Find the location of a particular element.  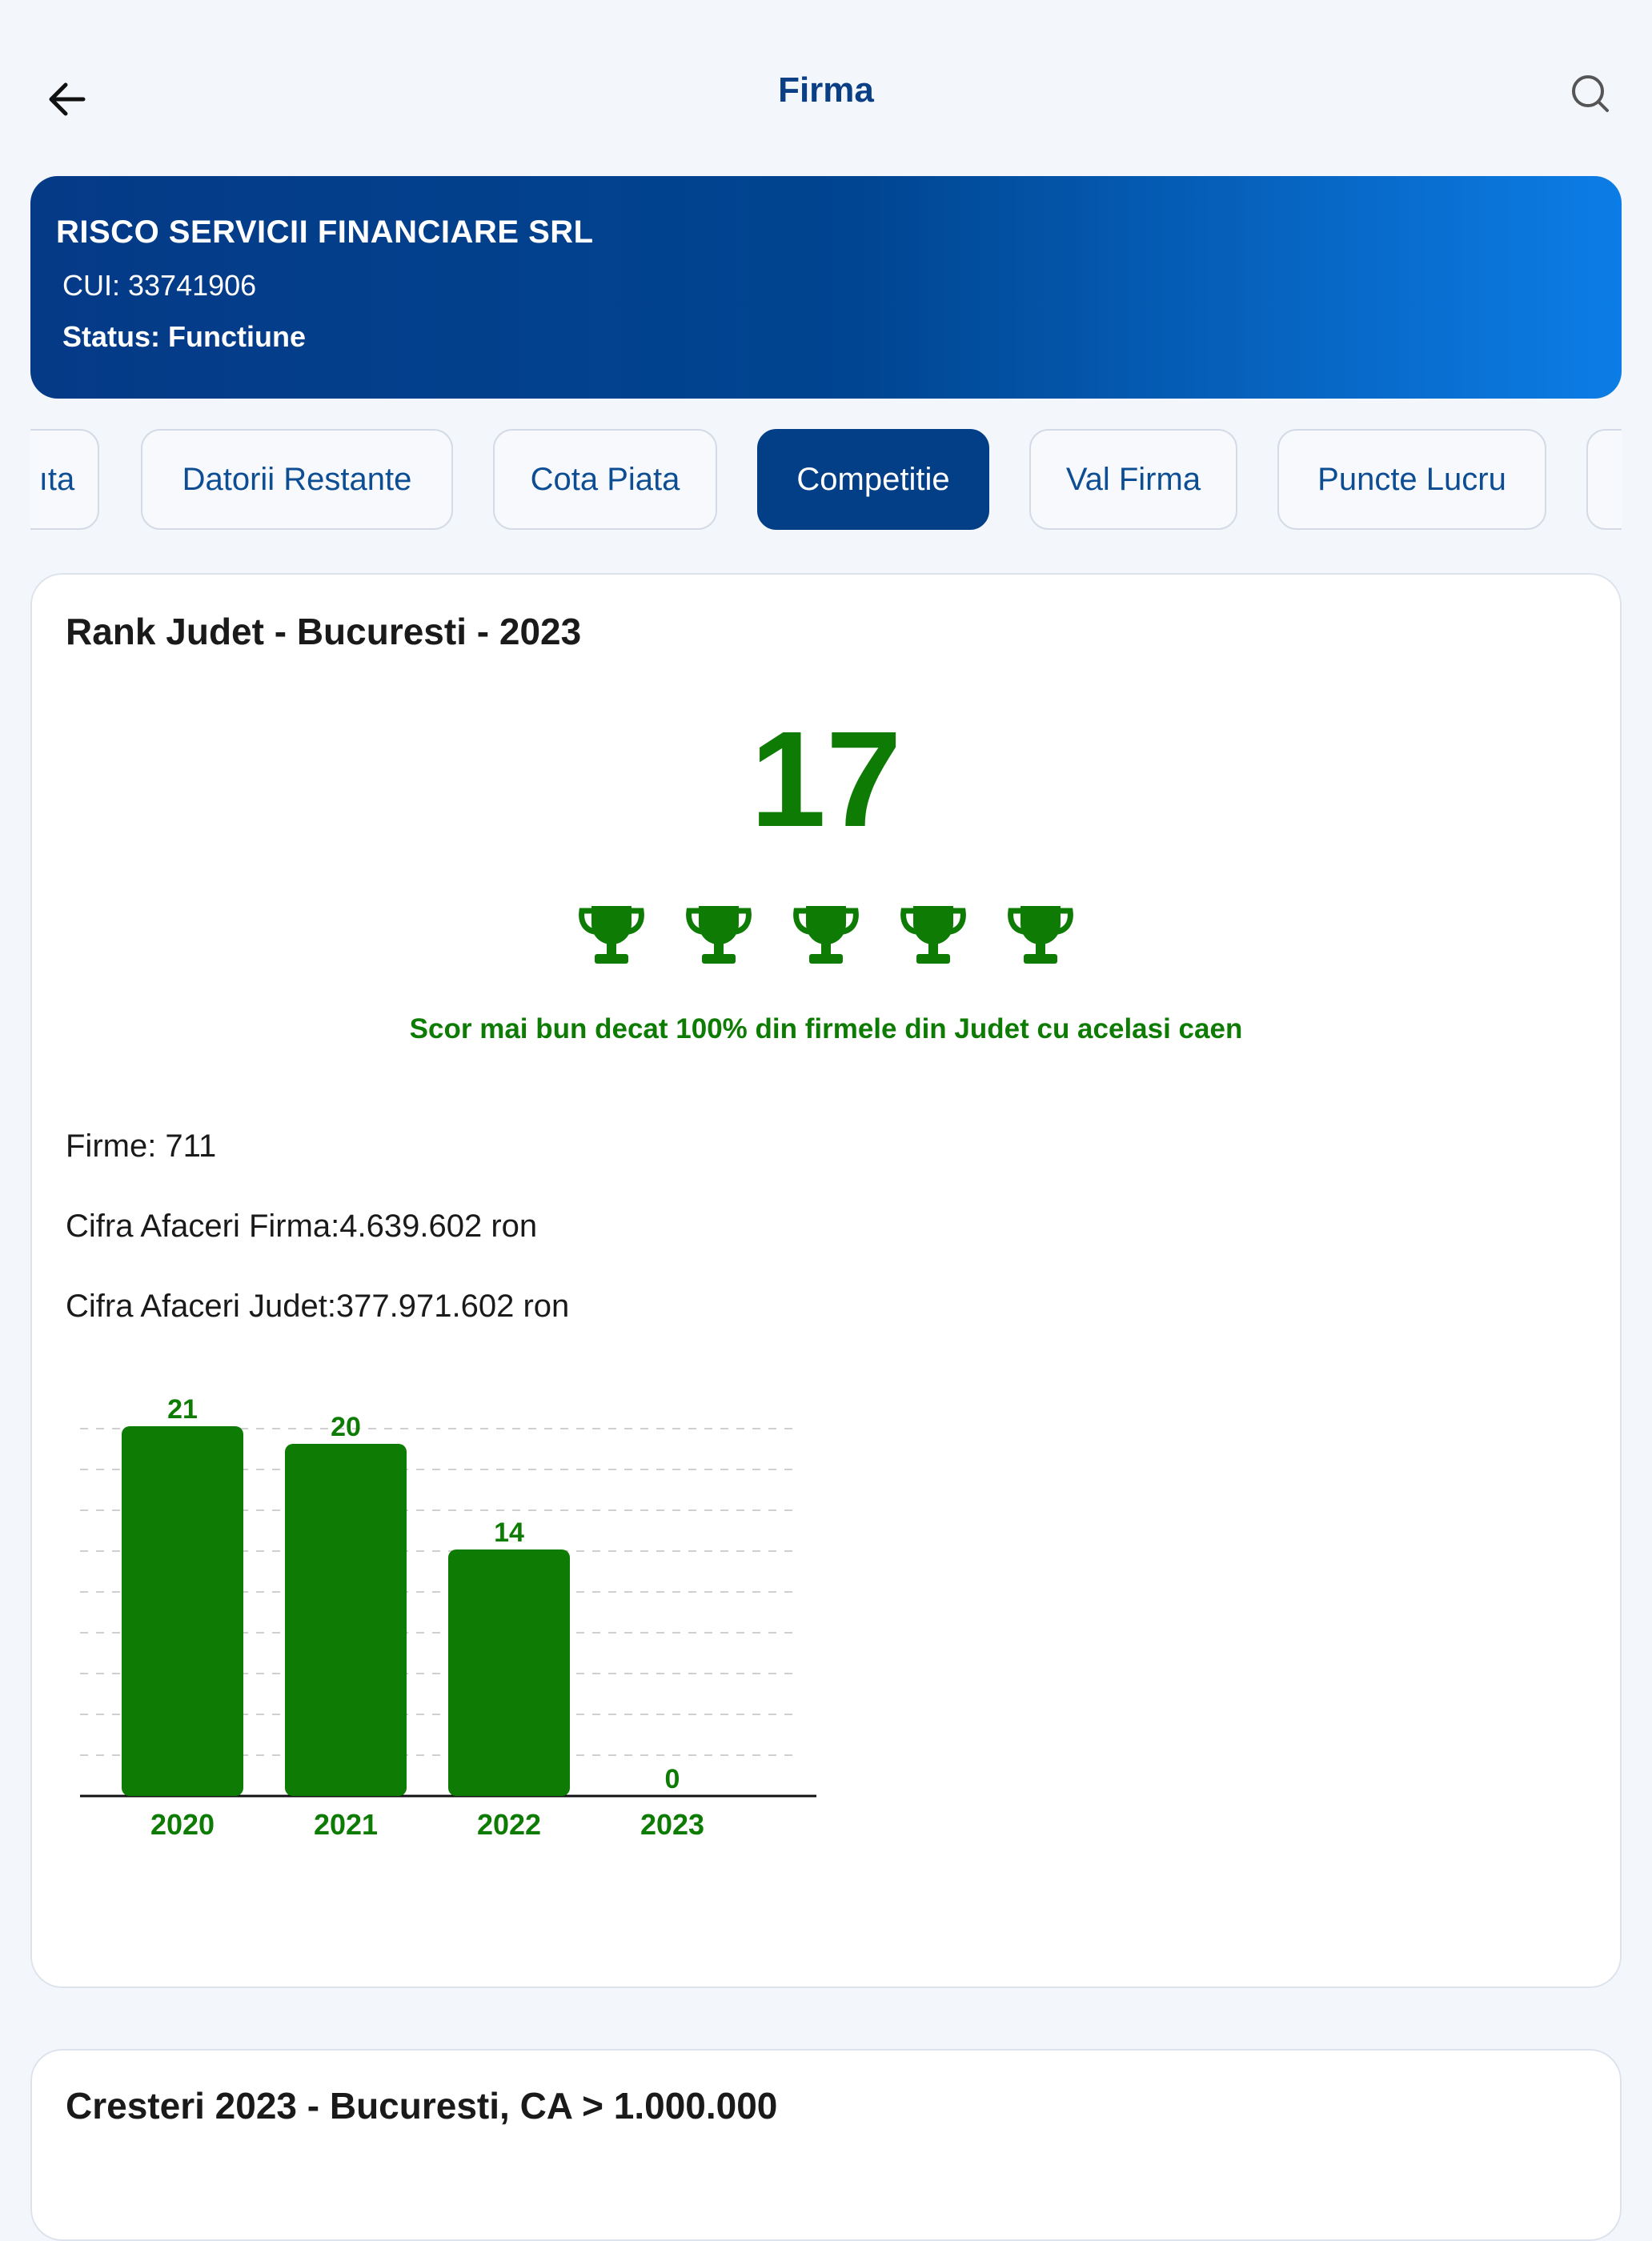

tab-datorii-restante: Datorii Restante is located at coordinates (297, 480).